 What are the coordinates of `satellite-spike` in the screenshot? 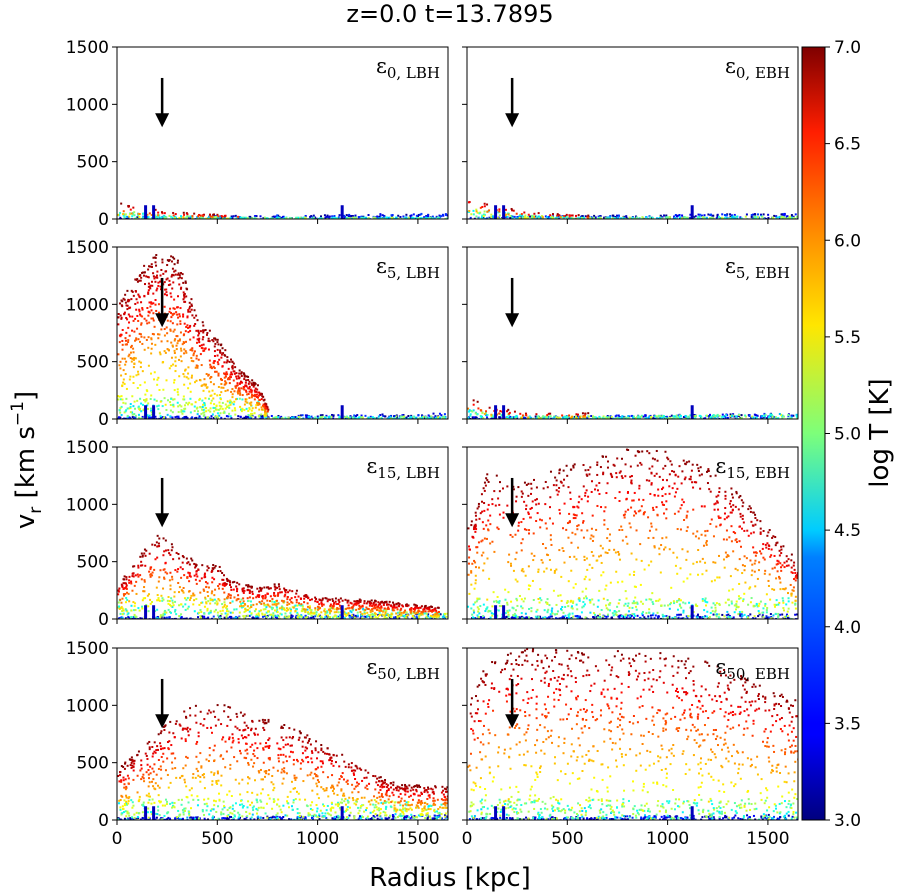 It's located at (342, 212).